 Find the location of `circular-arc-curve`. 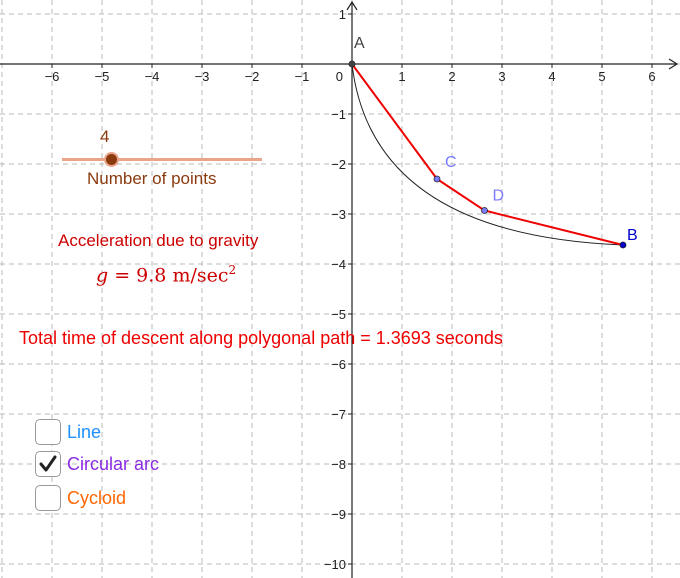

circular-arc-curve is located at coordinates (487, 154).